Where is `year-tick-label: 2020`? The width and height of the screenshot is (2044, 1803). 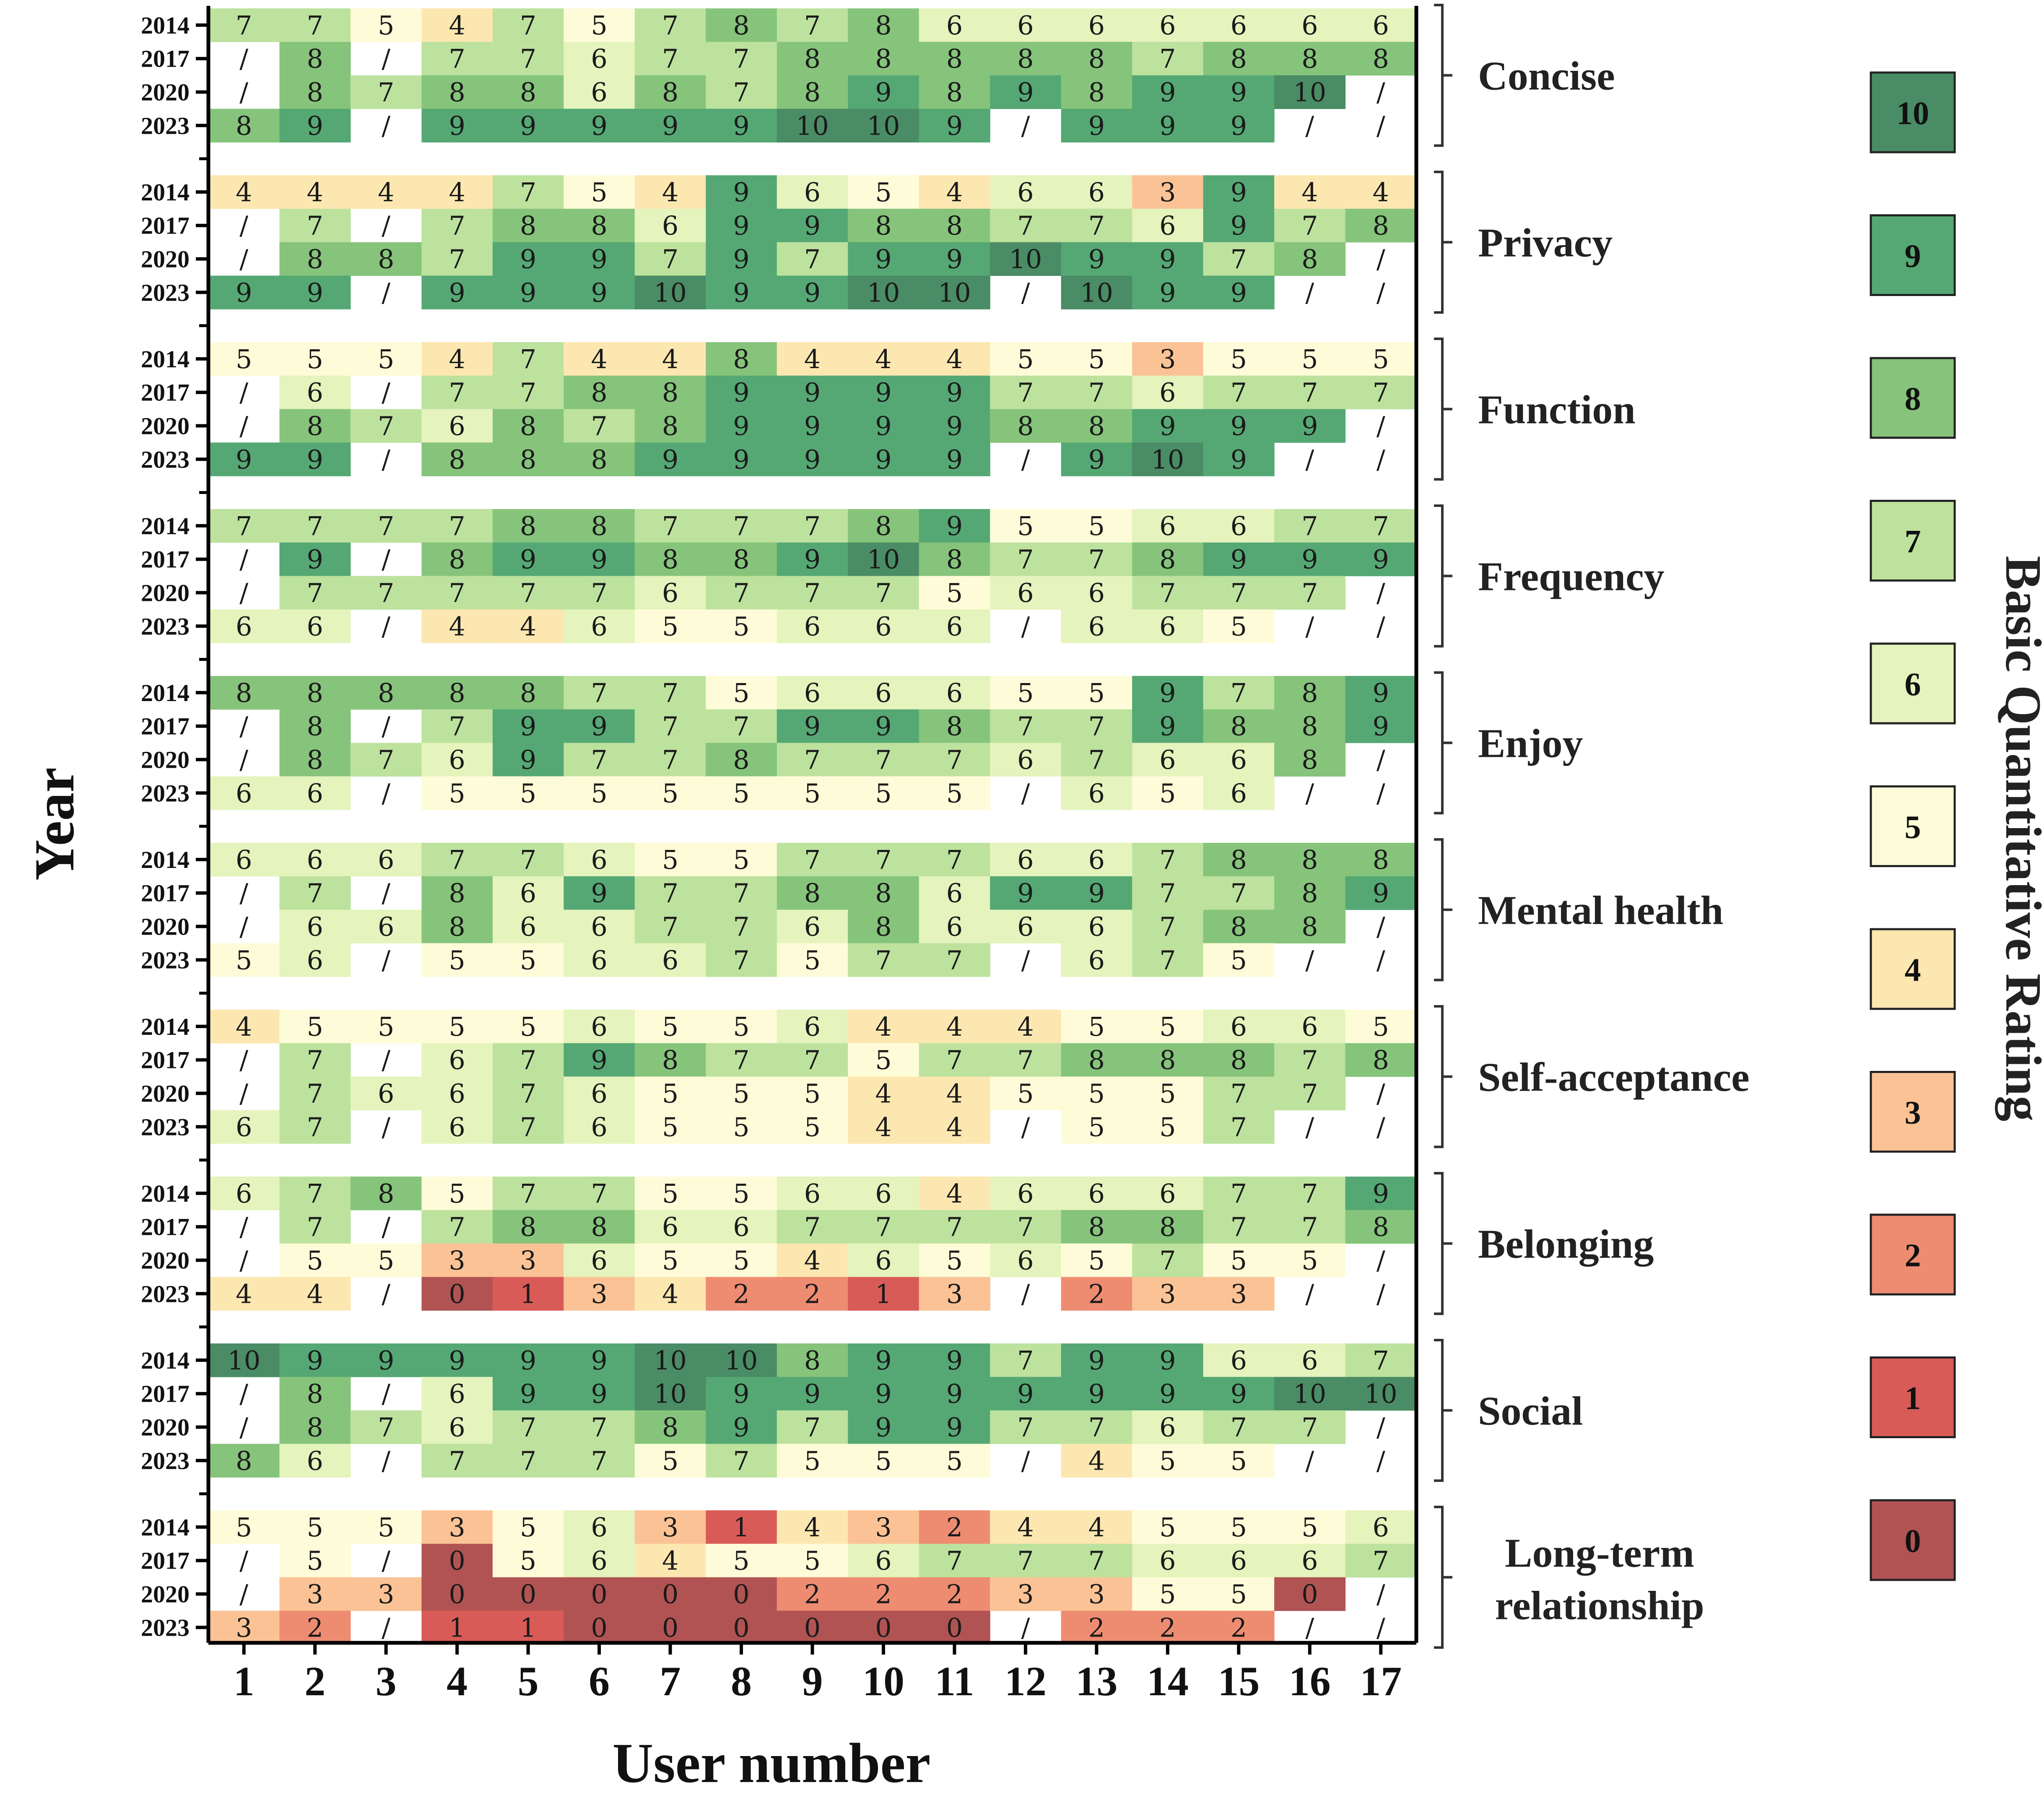
year-tick-label: 2020 is located at coordinates (165, 1094).